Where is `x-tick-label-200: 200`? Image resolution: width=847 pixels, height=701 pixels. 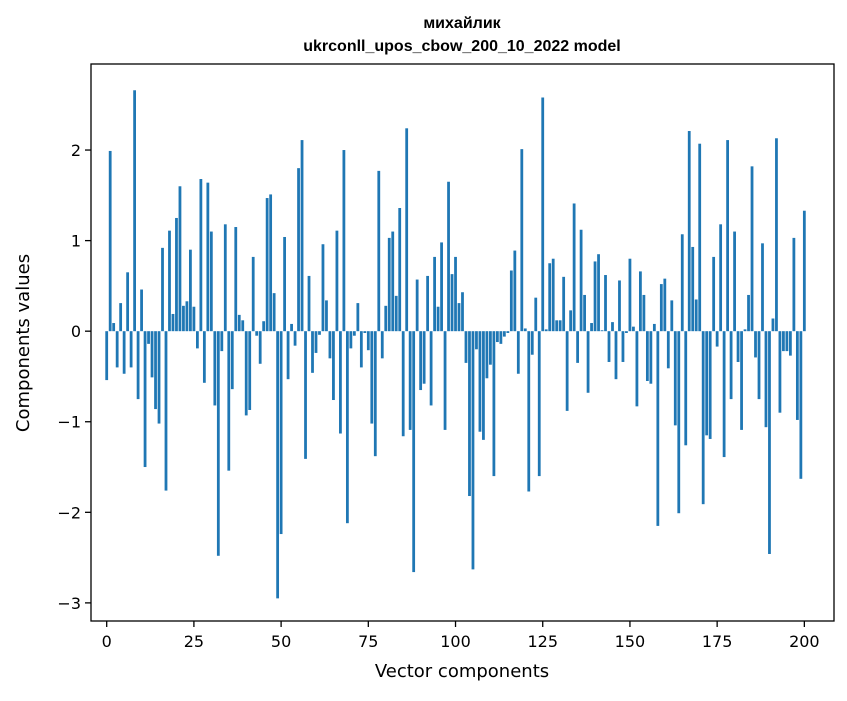 x-tick-label-200: 200 is located at coordinates (804, 641).